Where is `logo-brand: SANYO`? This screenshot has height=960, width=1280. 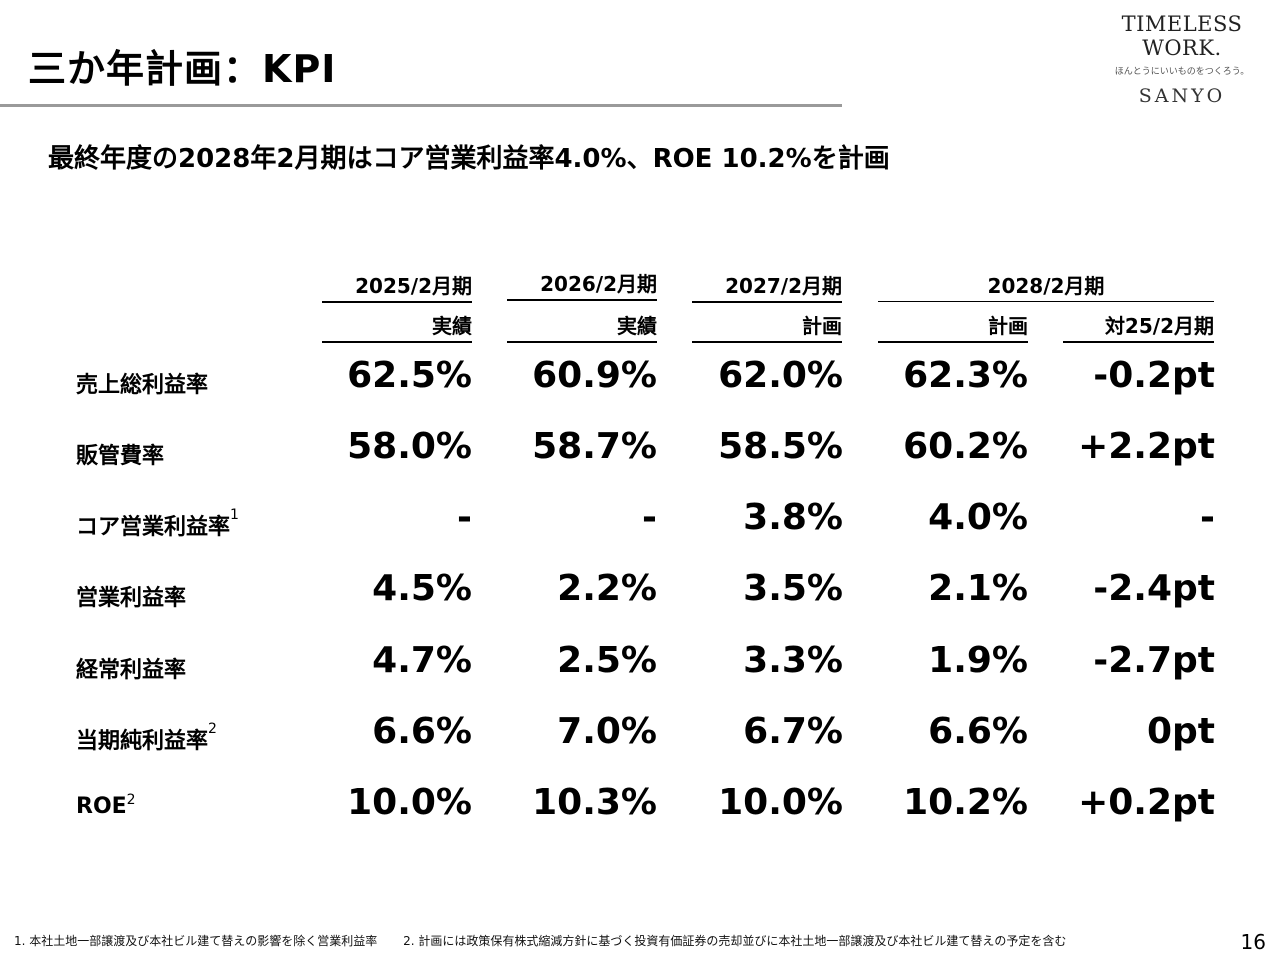 logo-brand: SANYO is located at coordinates (1182, 96).